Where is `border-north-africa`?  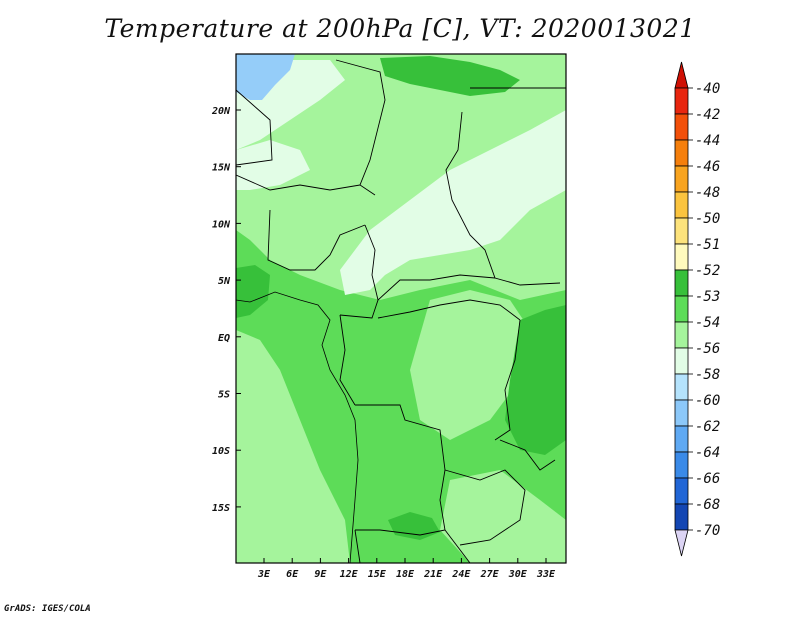
border-north-africa is located at coordinates (254, 127).